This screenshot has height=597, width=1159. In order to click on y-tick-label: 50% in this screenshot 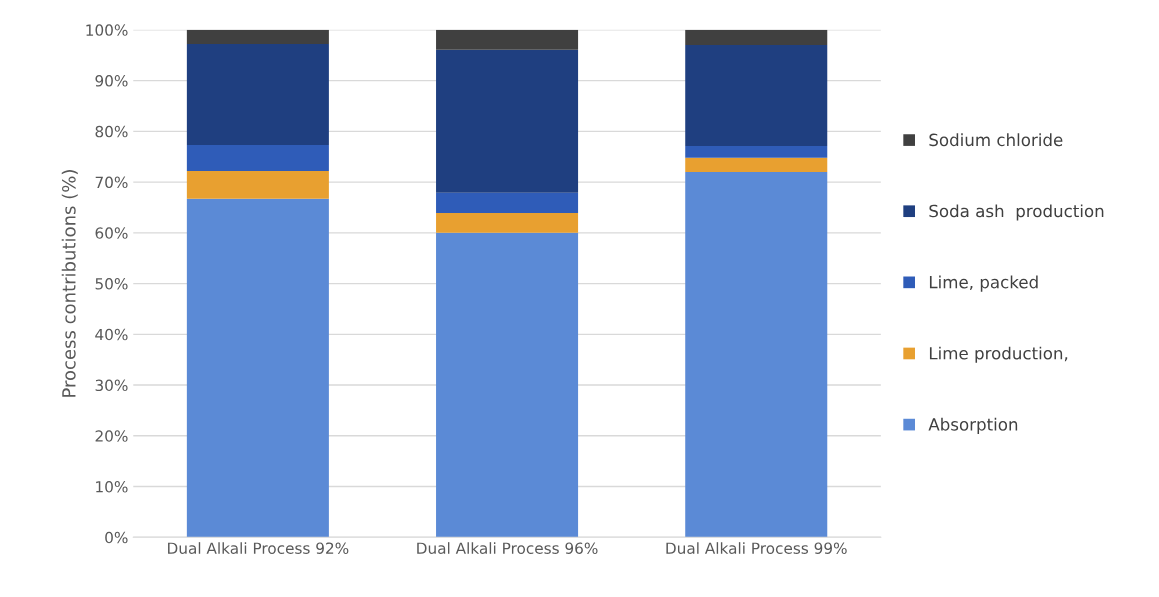, I will do `click(111, 284)`.